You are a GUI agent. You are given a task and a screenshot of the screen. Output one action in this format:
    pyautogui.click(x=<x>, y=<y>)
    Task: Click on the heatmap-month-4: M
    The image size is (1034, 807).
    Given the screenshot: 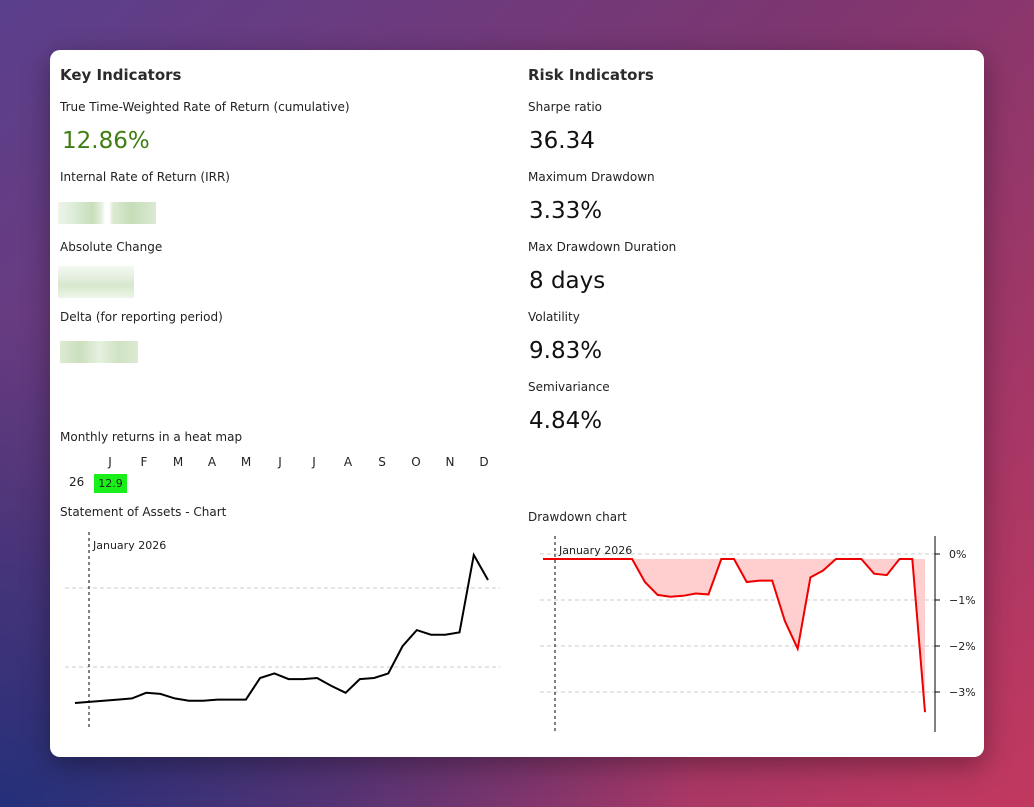 What is the action you would take?
    pyautogui.click(x=246, y=462)
    